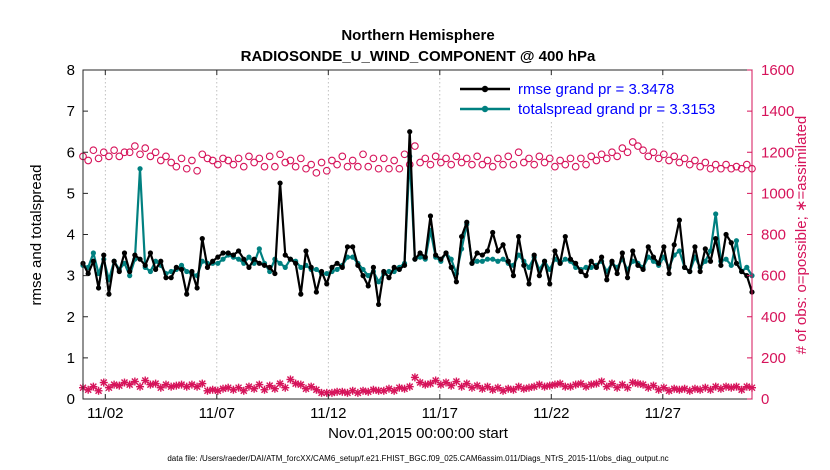 This screenshot has width=830, height=470. What do you see at coordinates (551, 413) in the screenshot?
I see `x-tick-label: 11/22` at bounding box center [551, 413].